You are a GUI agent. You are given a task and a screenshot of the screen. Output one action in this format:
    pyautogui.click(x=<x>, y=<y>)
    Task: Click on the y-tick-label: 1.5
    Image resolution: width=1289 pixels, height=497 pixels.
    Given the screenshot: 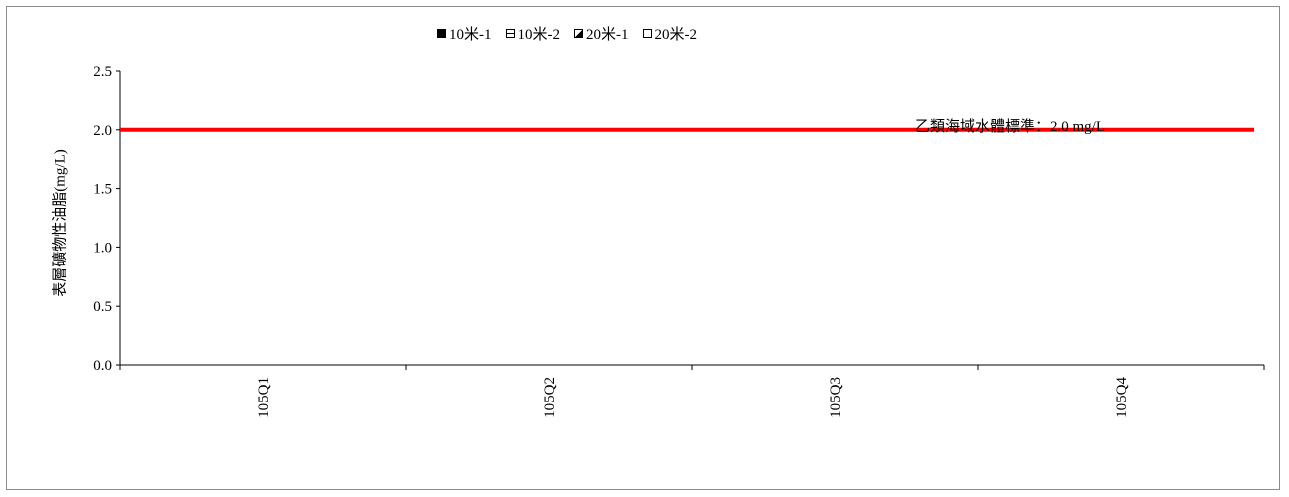 What is the action you would take?
    pyautogui.click(x=102, y=190)
    